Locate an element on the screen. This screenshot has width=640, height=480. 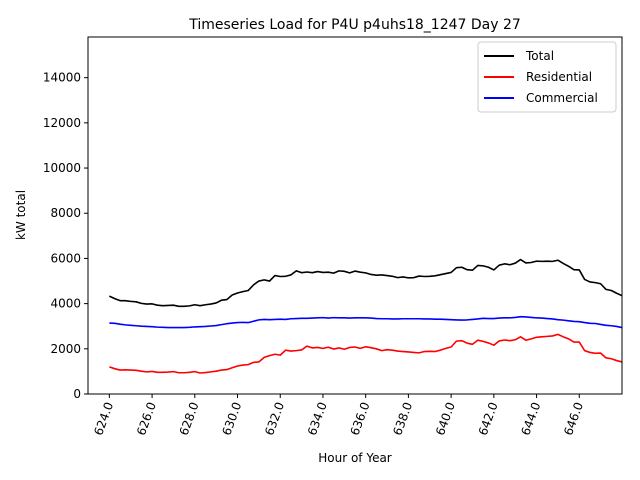
series-line-commercial is located at coordinates (366, 322).